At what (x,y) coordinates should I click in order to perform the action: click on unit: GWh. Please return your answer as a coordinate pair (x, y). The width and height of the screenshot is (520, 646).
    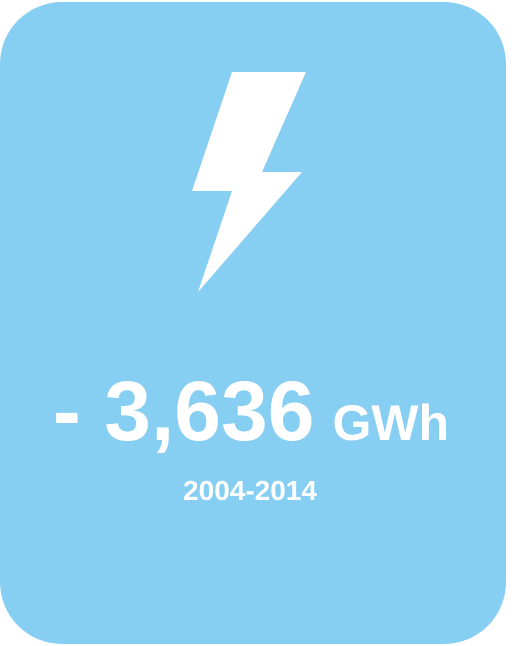
    Looking at the image, I should click on (390, 423).